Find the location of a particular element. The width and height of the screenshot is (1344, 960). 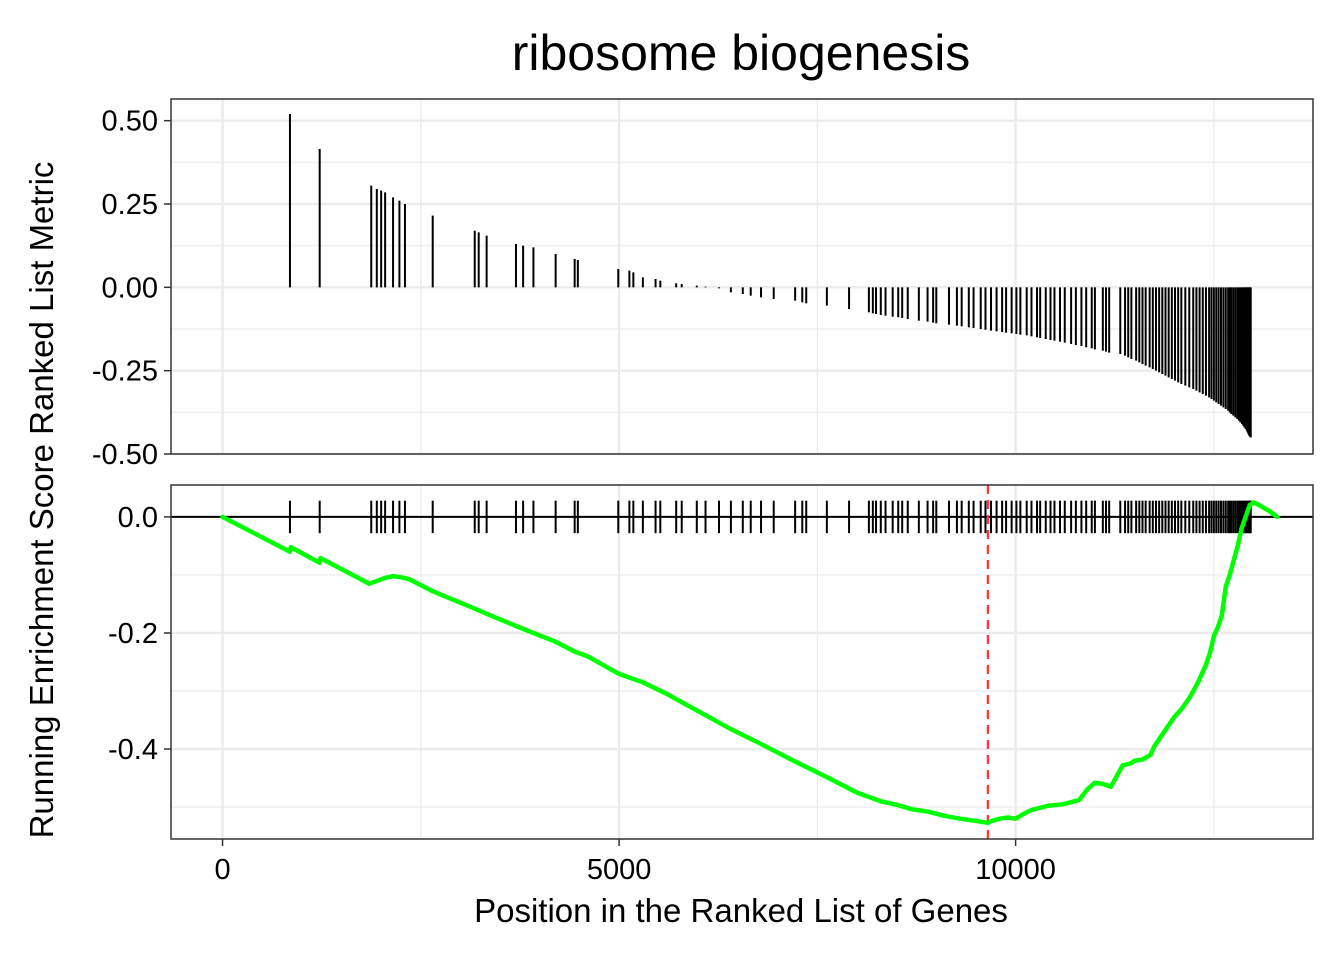

ranked-metric-y-tick-label: 0.00 is located at coordinates (130, 288).